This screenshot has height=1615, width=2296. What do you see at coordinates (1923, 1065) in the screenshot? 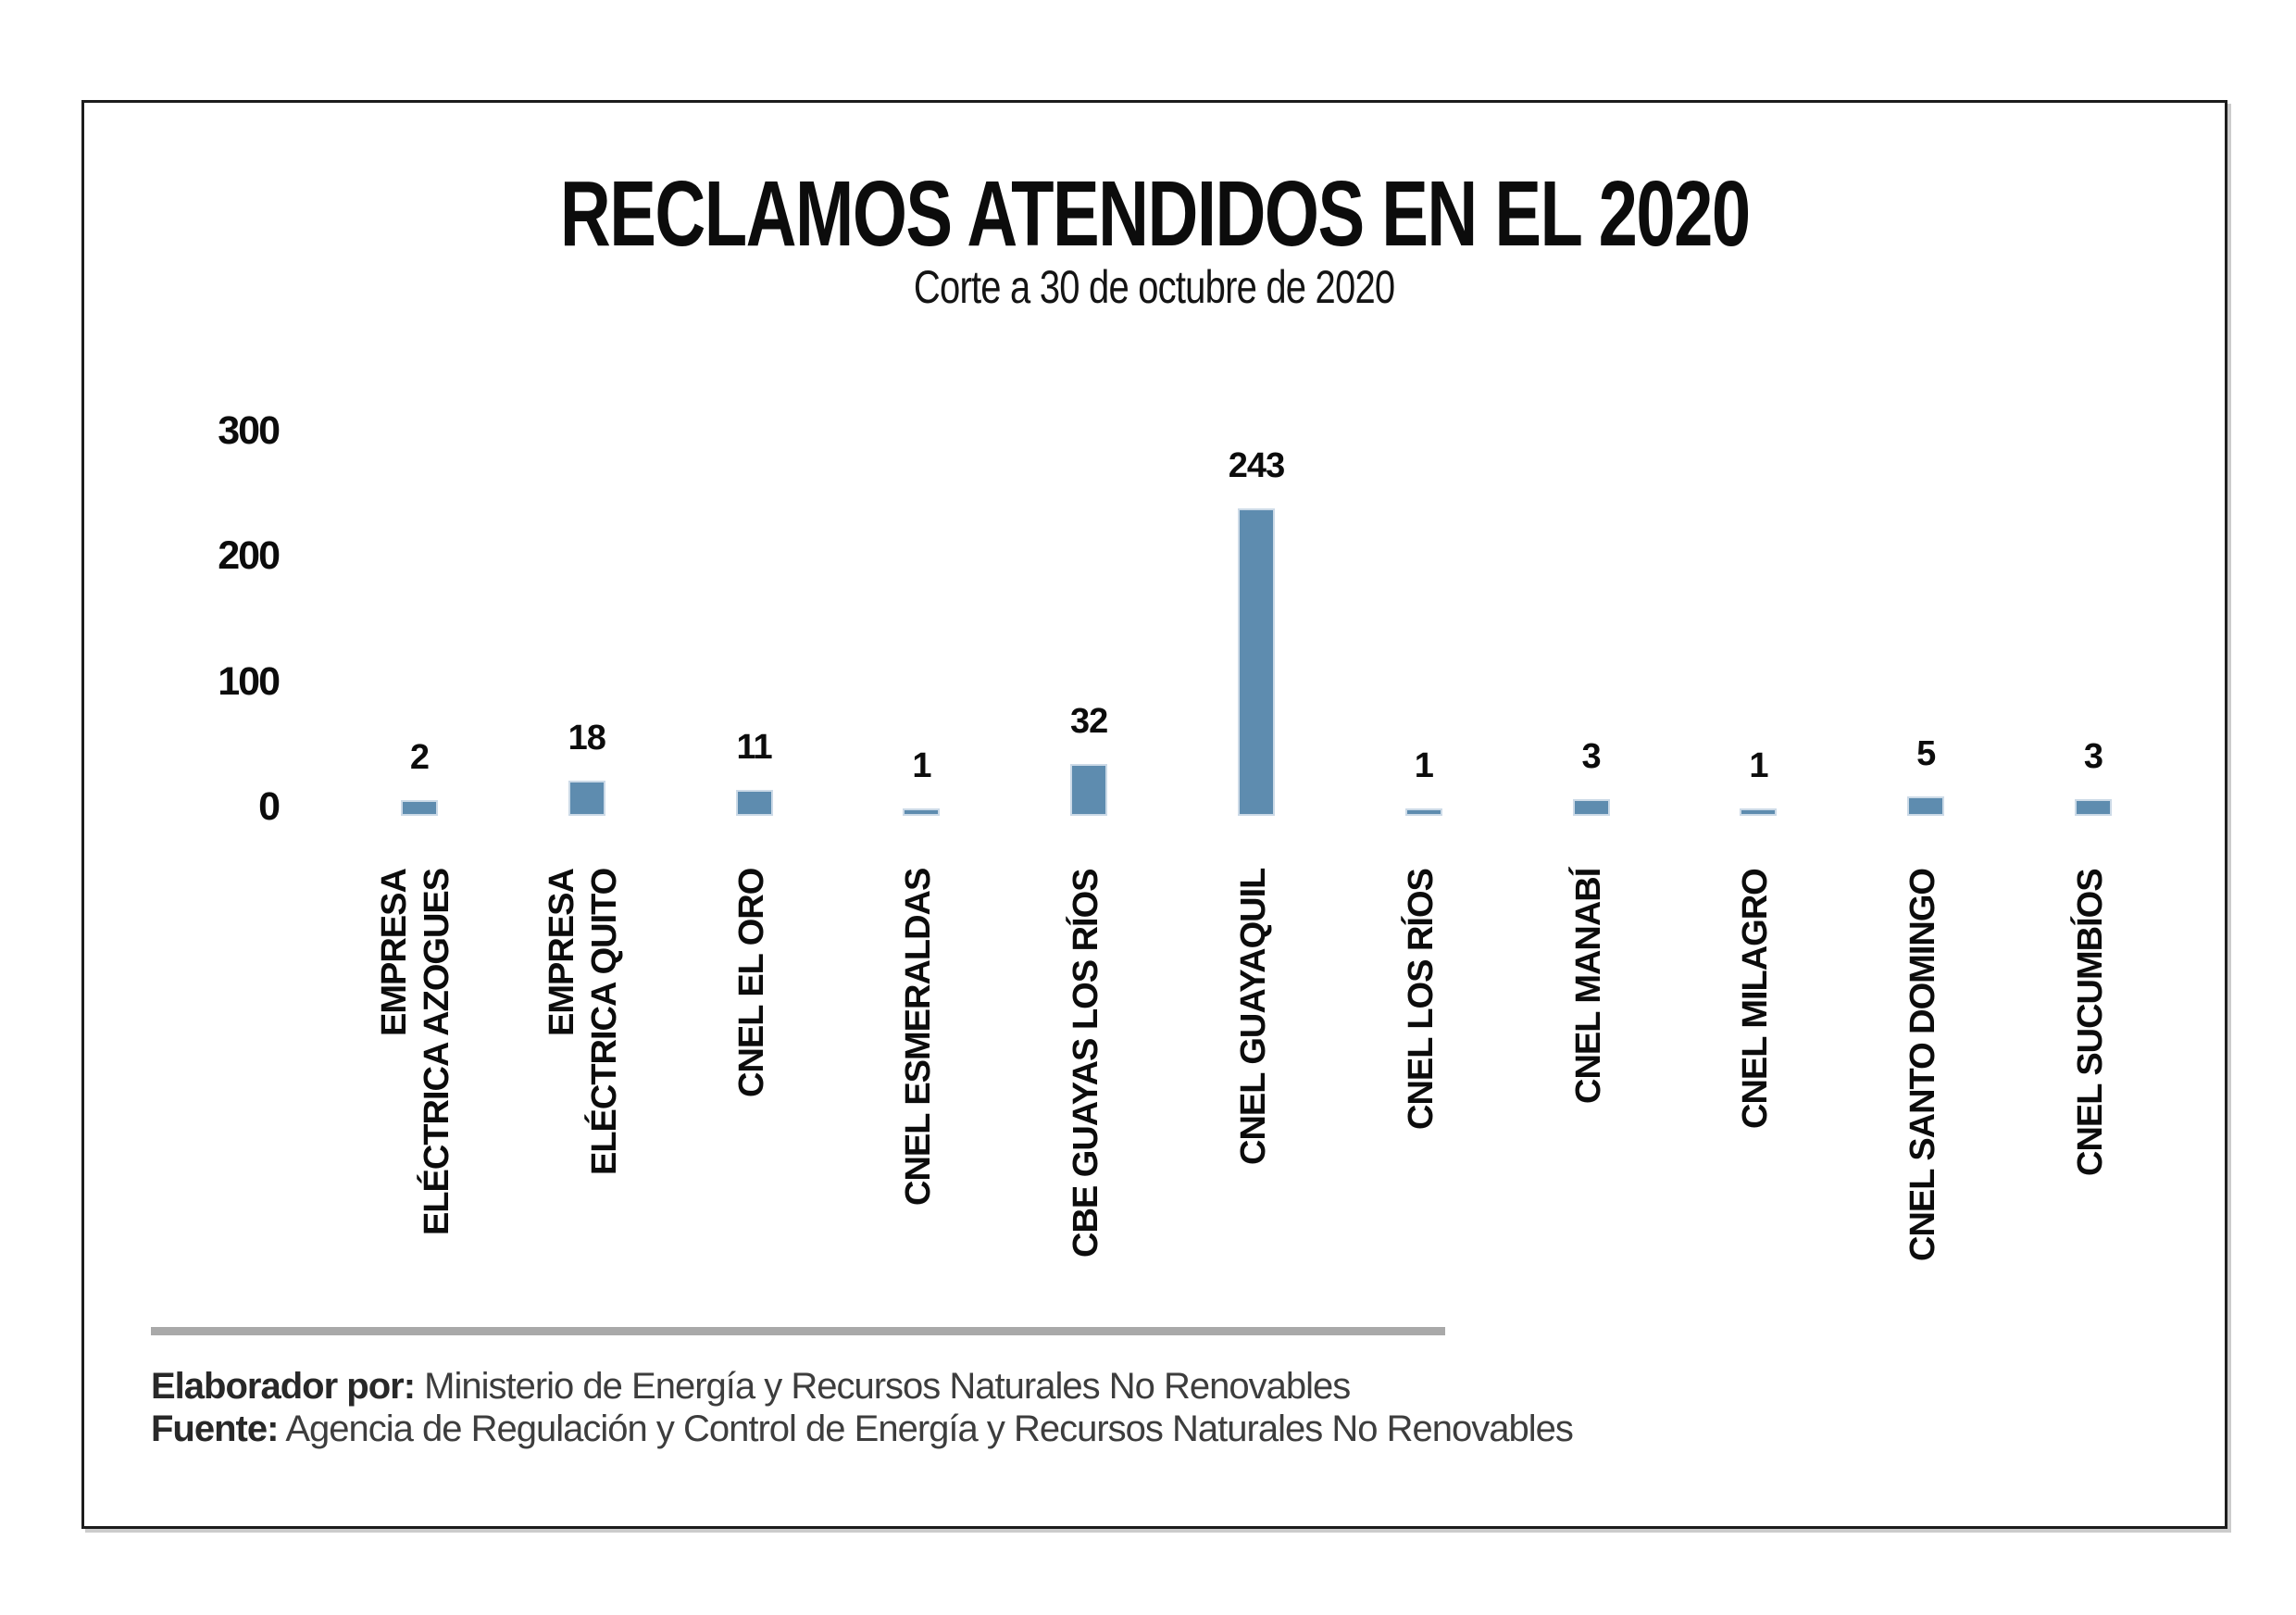
I see `x-axis-category-label: CNEL SANTO DOMINGO` at bounding box center [1923, 1065].